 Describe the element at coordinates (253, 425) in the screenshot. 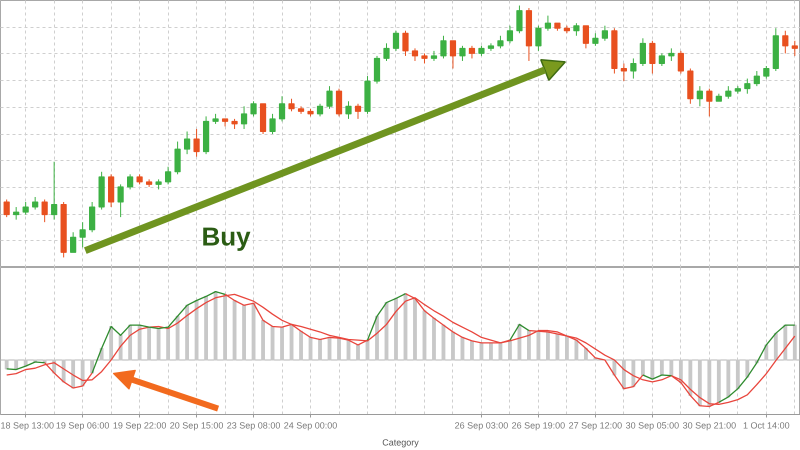

I see `x-tick-label: 23 Sep 08:00` at that location.